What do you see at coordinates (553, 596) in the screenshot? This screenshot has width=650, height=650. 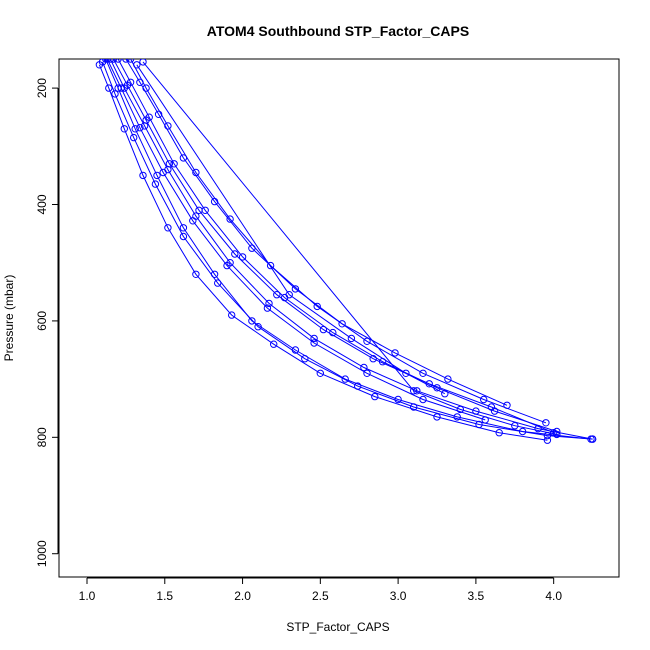 I see `x-tick-label: 4.0` at bounding box center [553, 596].